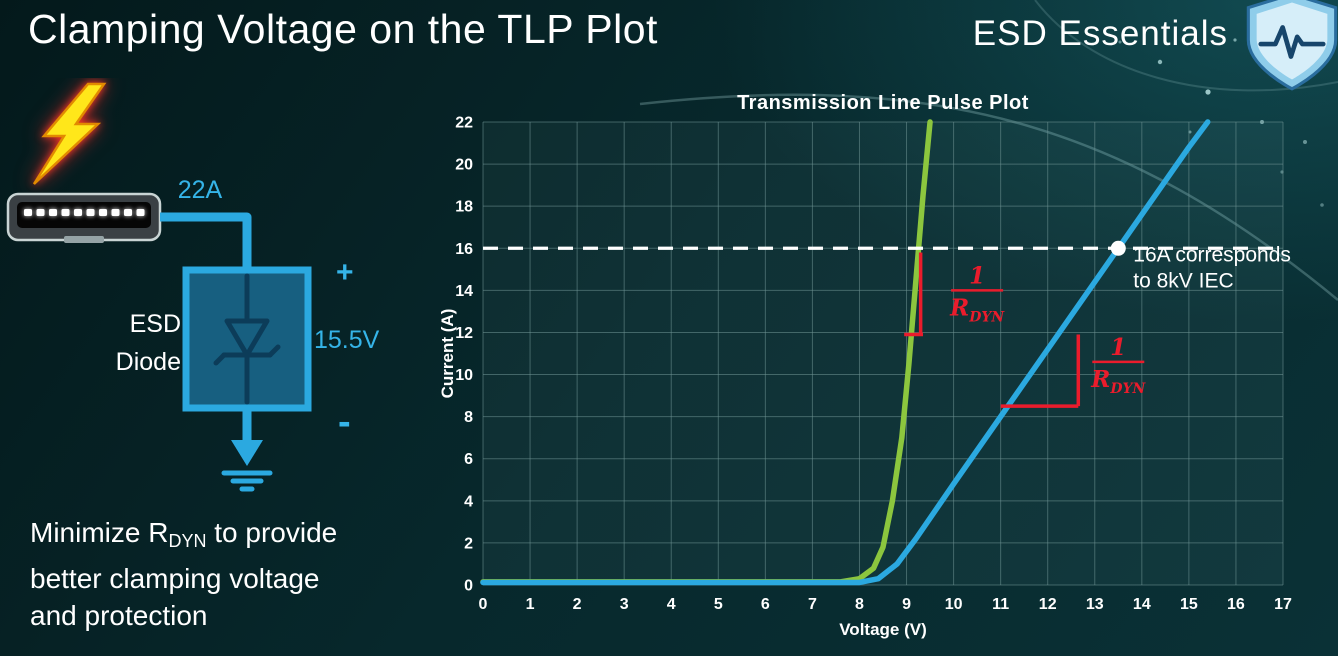  What do you see at coordinates (859, 604) in the screenshot?
I see `x-tick-label: 8` at bounding box center [859, 604].